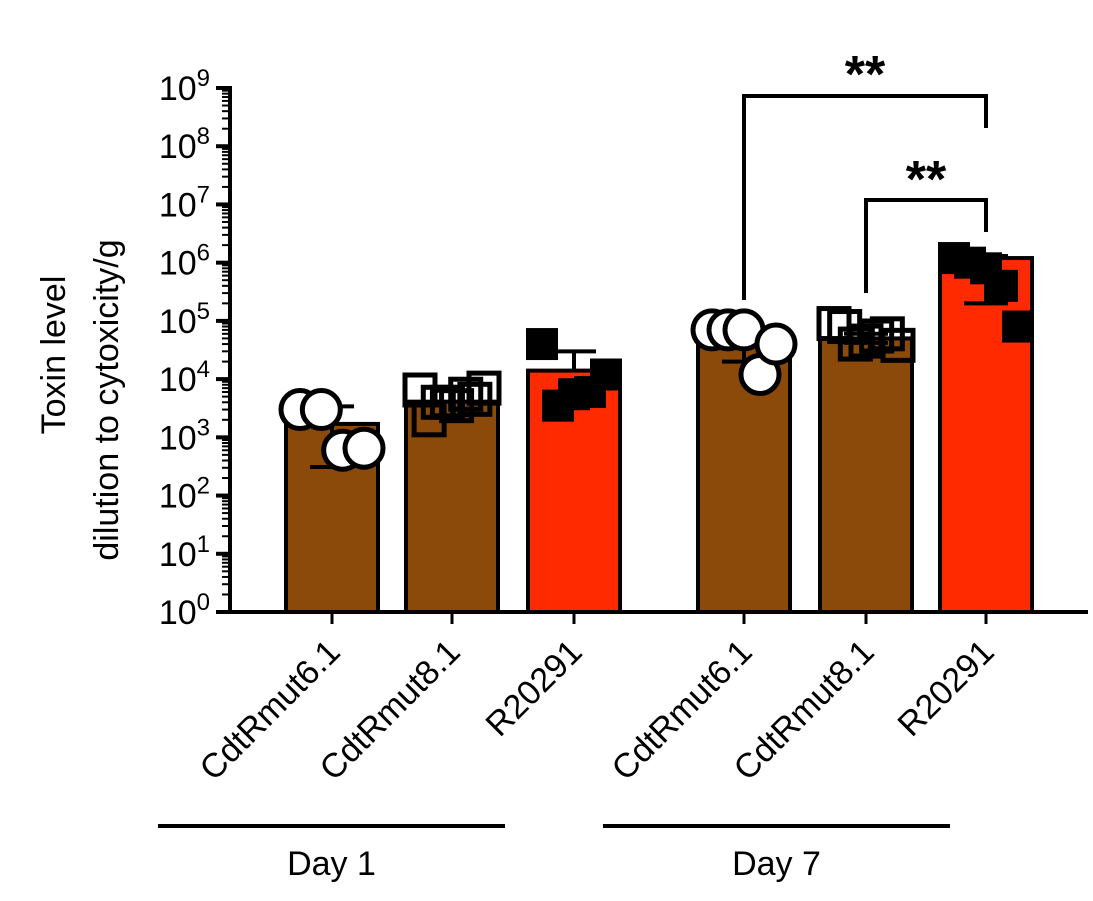 This screenshot has height=901, width=1093. What do you see at coordinates (331, 864) in the screenshot?
I see `group-label: Day 1` at bounding box center [331, 864].